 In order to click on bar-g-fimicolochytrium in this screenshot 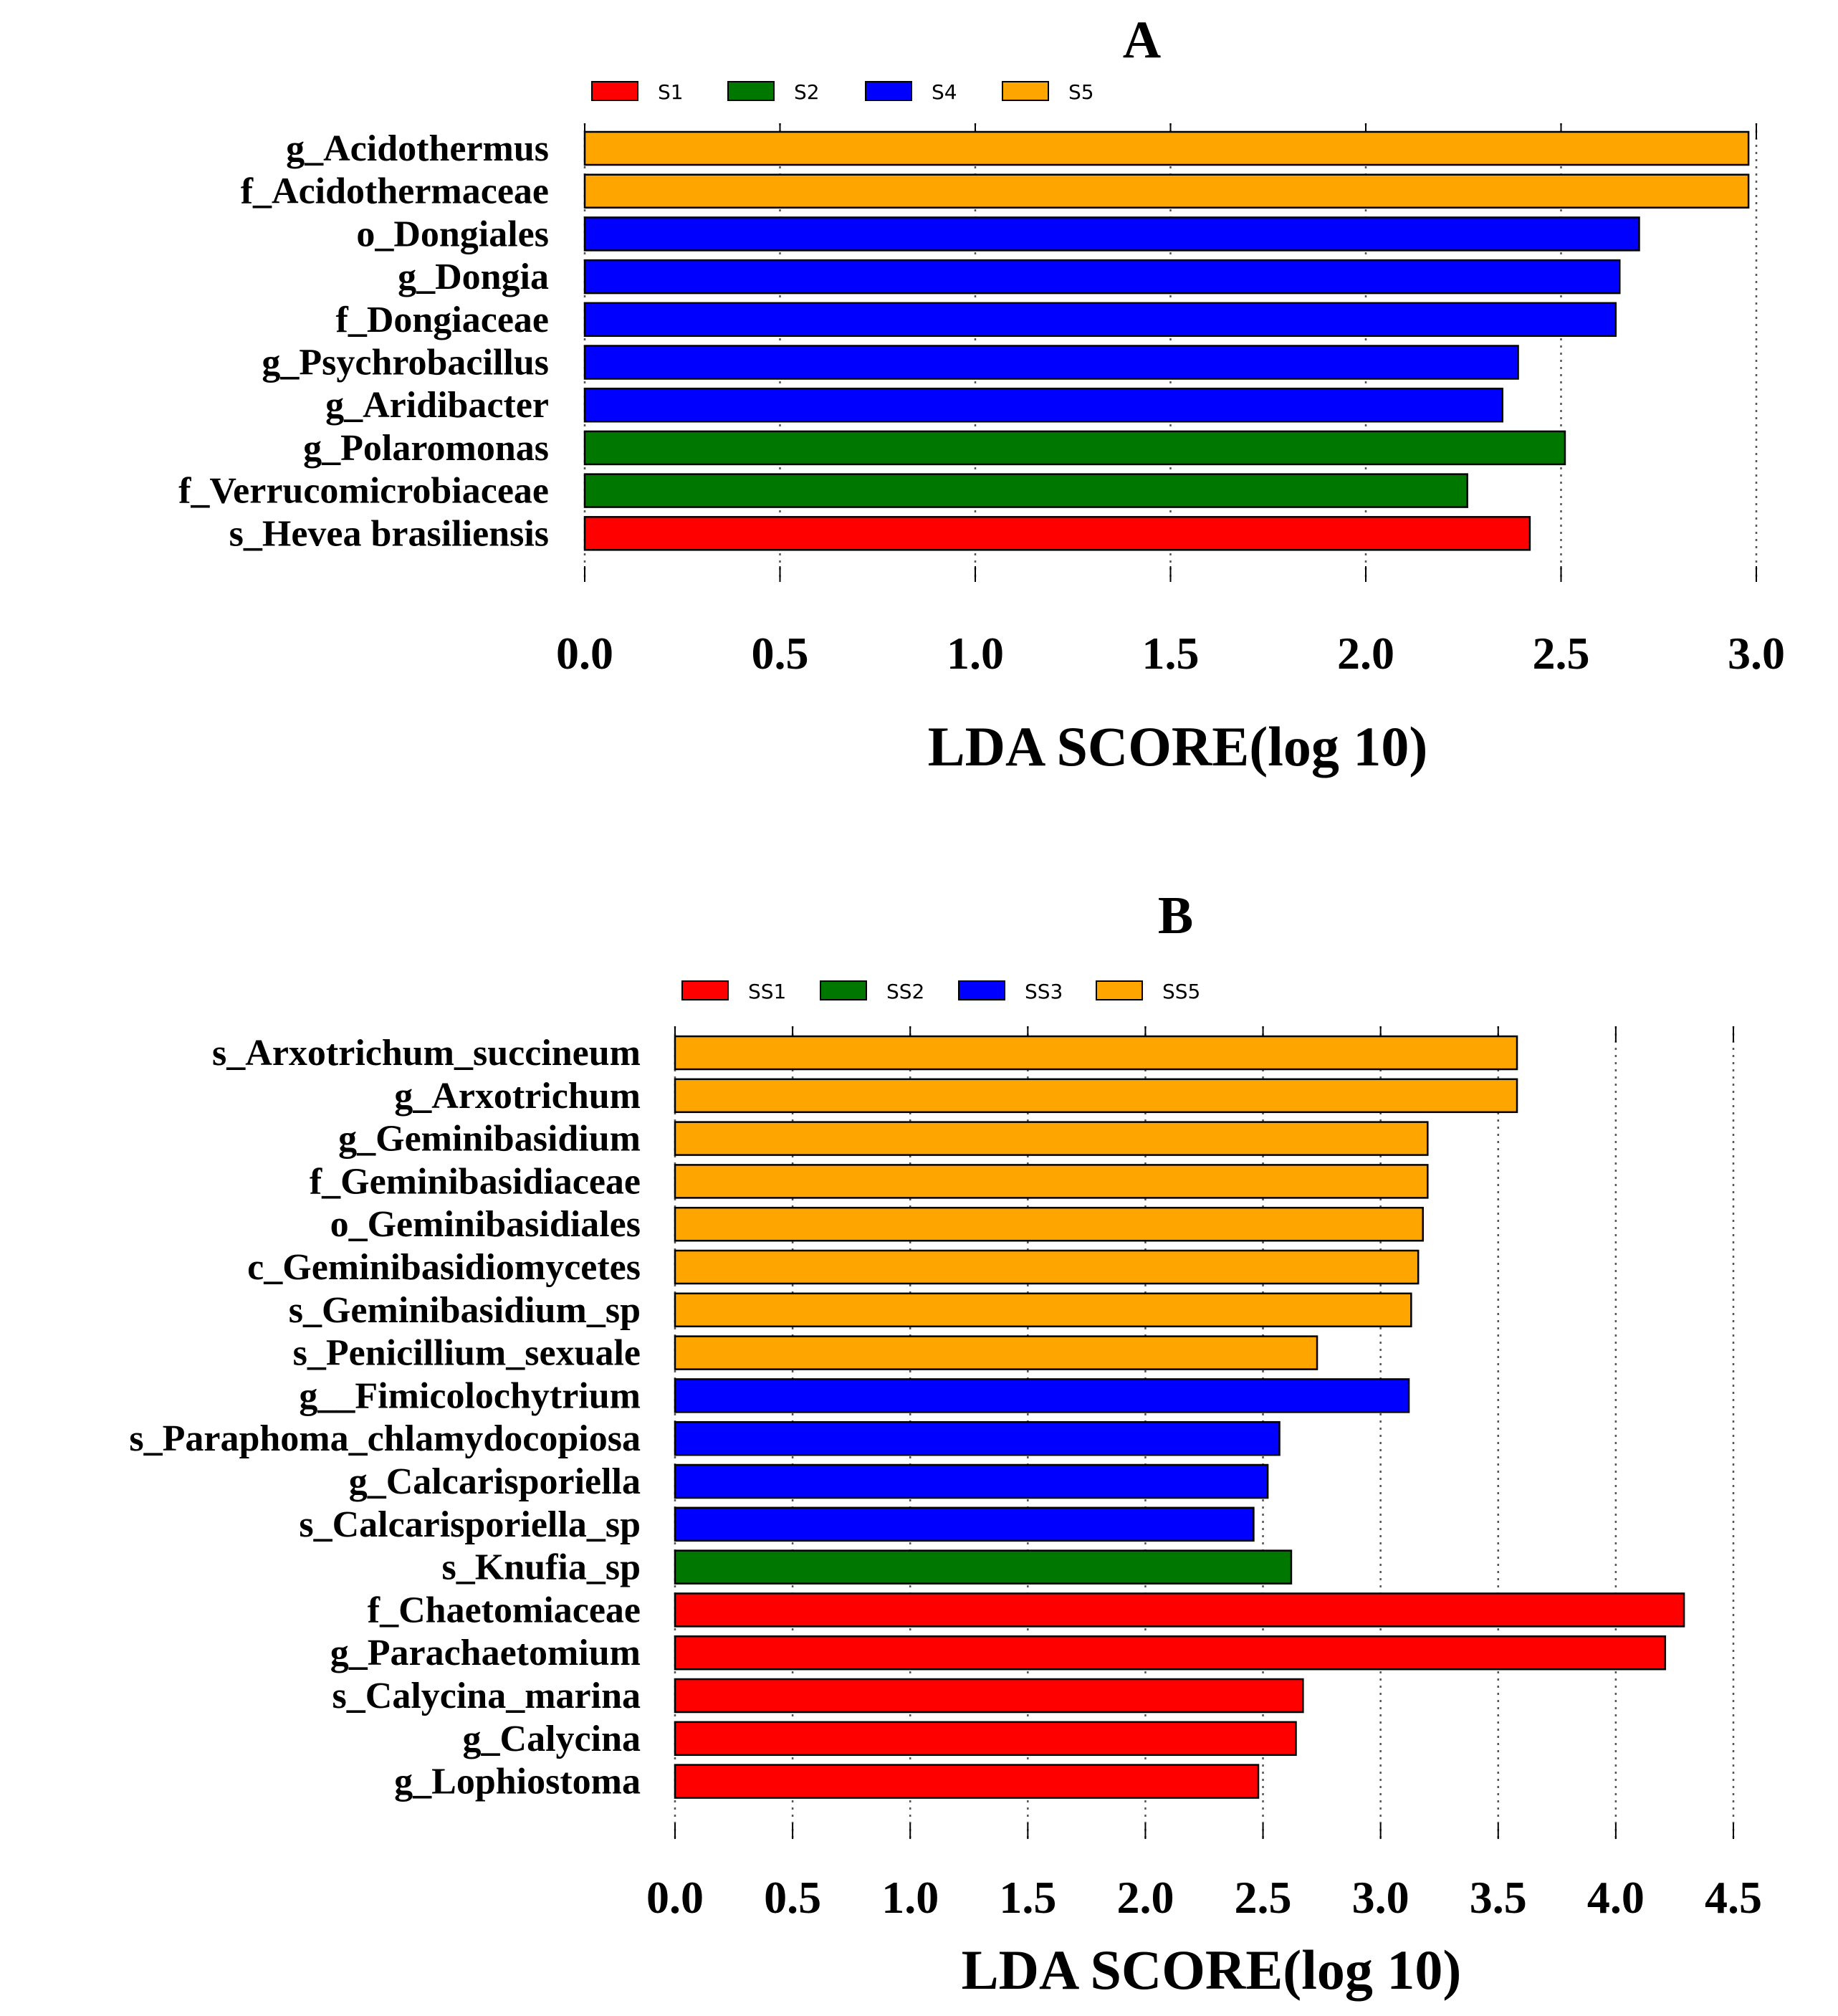, I will do `click(1042, 1395)`.